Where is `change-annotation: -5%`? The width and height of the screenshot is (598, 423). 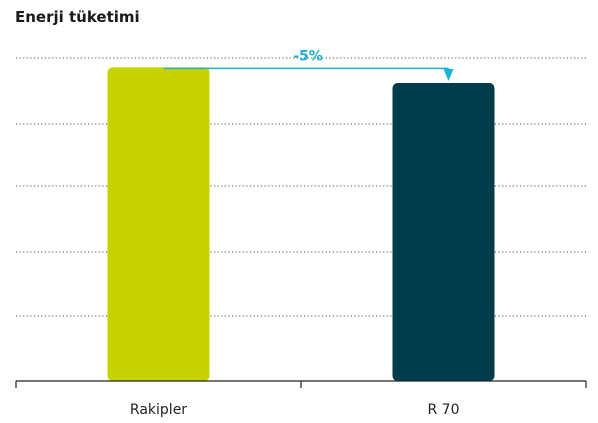
change-annotation: -5% is located at coordinates (308, 65).